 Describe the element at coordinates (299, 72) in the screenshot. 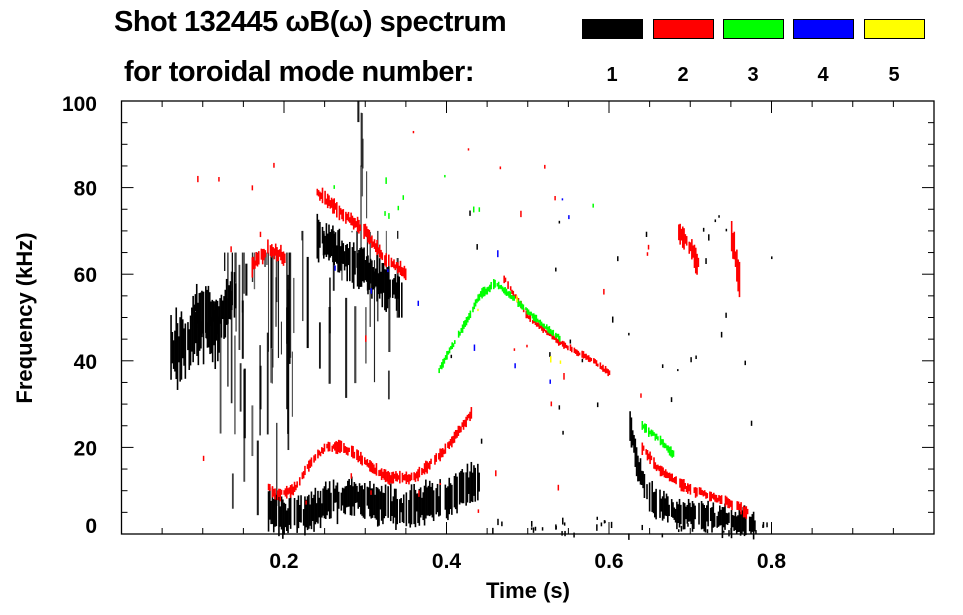

I see `chart-subtitle: for toroidal mode number:` at that location.